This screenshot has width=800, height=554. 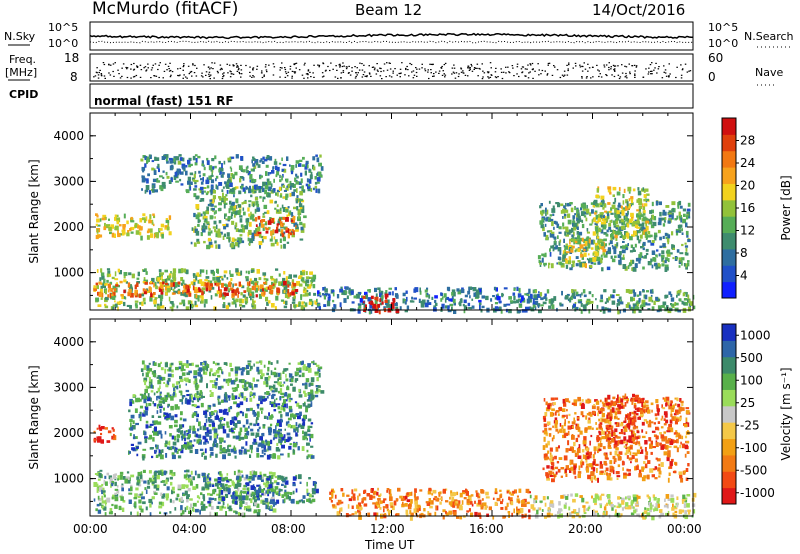 What do you see at coordinates (769, 36) in the screenshot?
I see `nsearch-label: N.Search` at bounding box center [769, 36].